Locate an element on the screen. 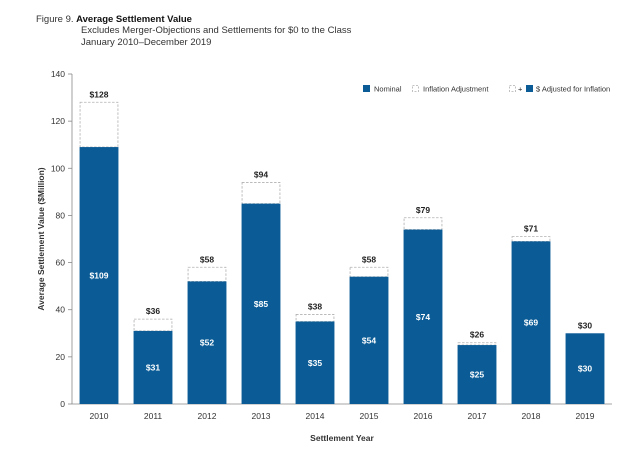  figure-title-line: Figure 9. Average Settlement Value is located at coordinates (326, 19).